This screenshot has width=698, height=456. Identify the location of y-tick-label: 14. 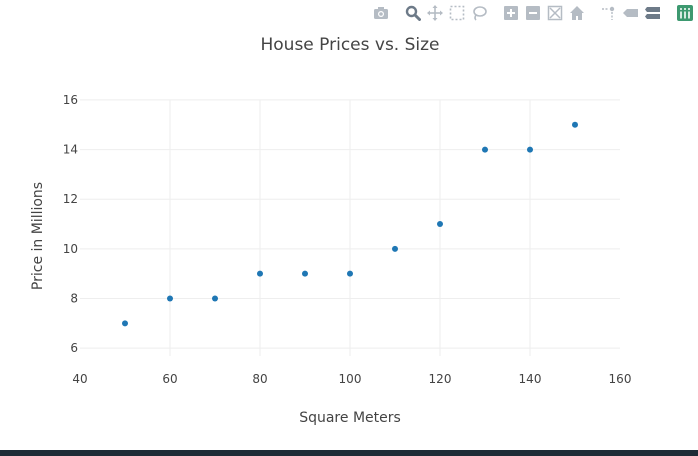
(70, 150).